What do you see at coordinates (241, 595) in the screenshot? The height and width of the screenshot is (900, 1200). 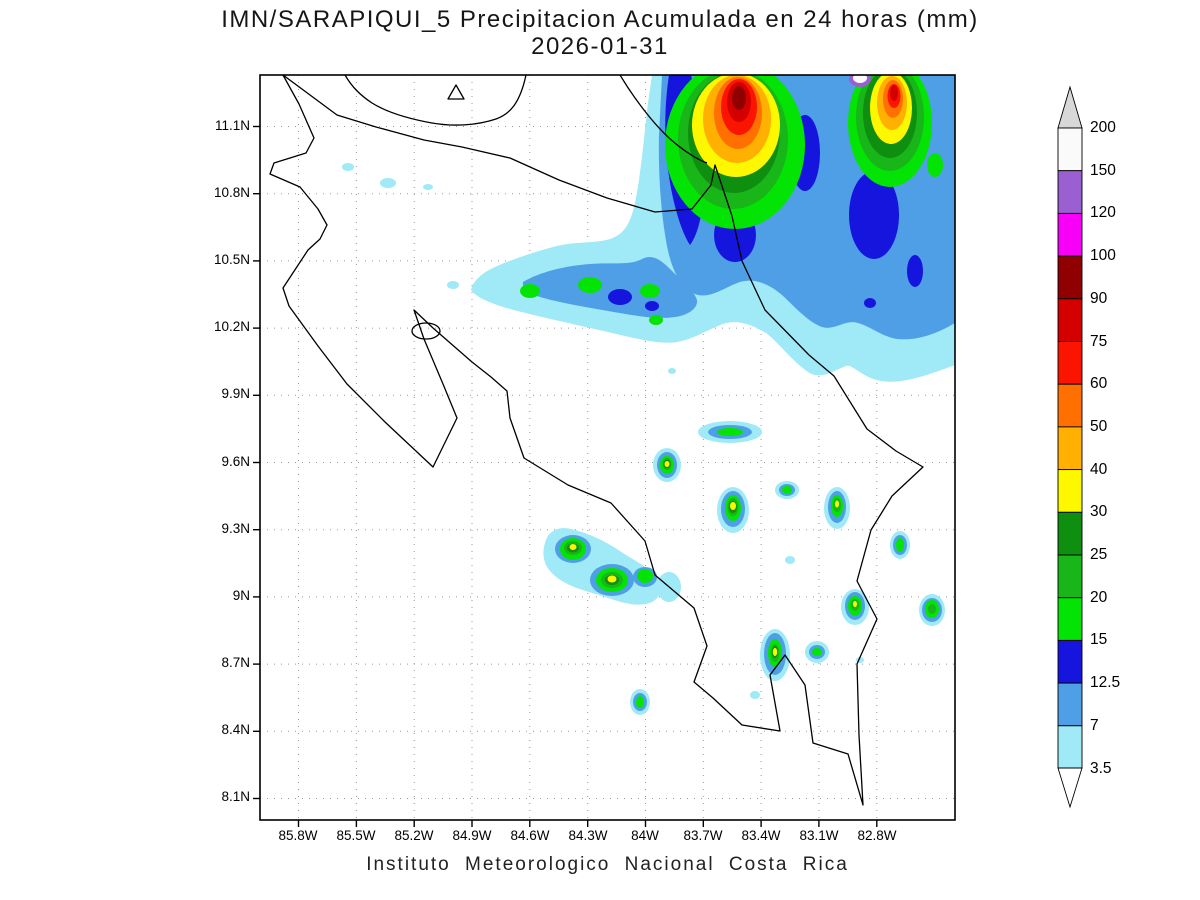 I see `y-axis-label: 9N` at bounding box center [241, 595].